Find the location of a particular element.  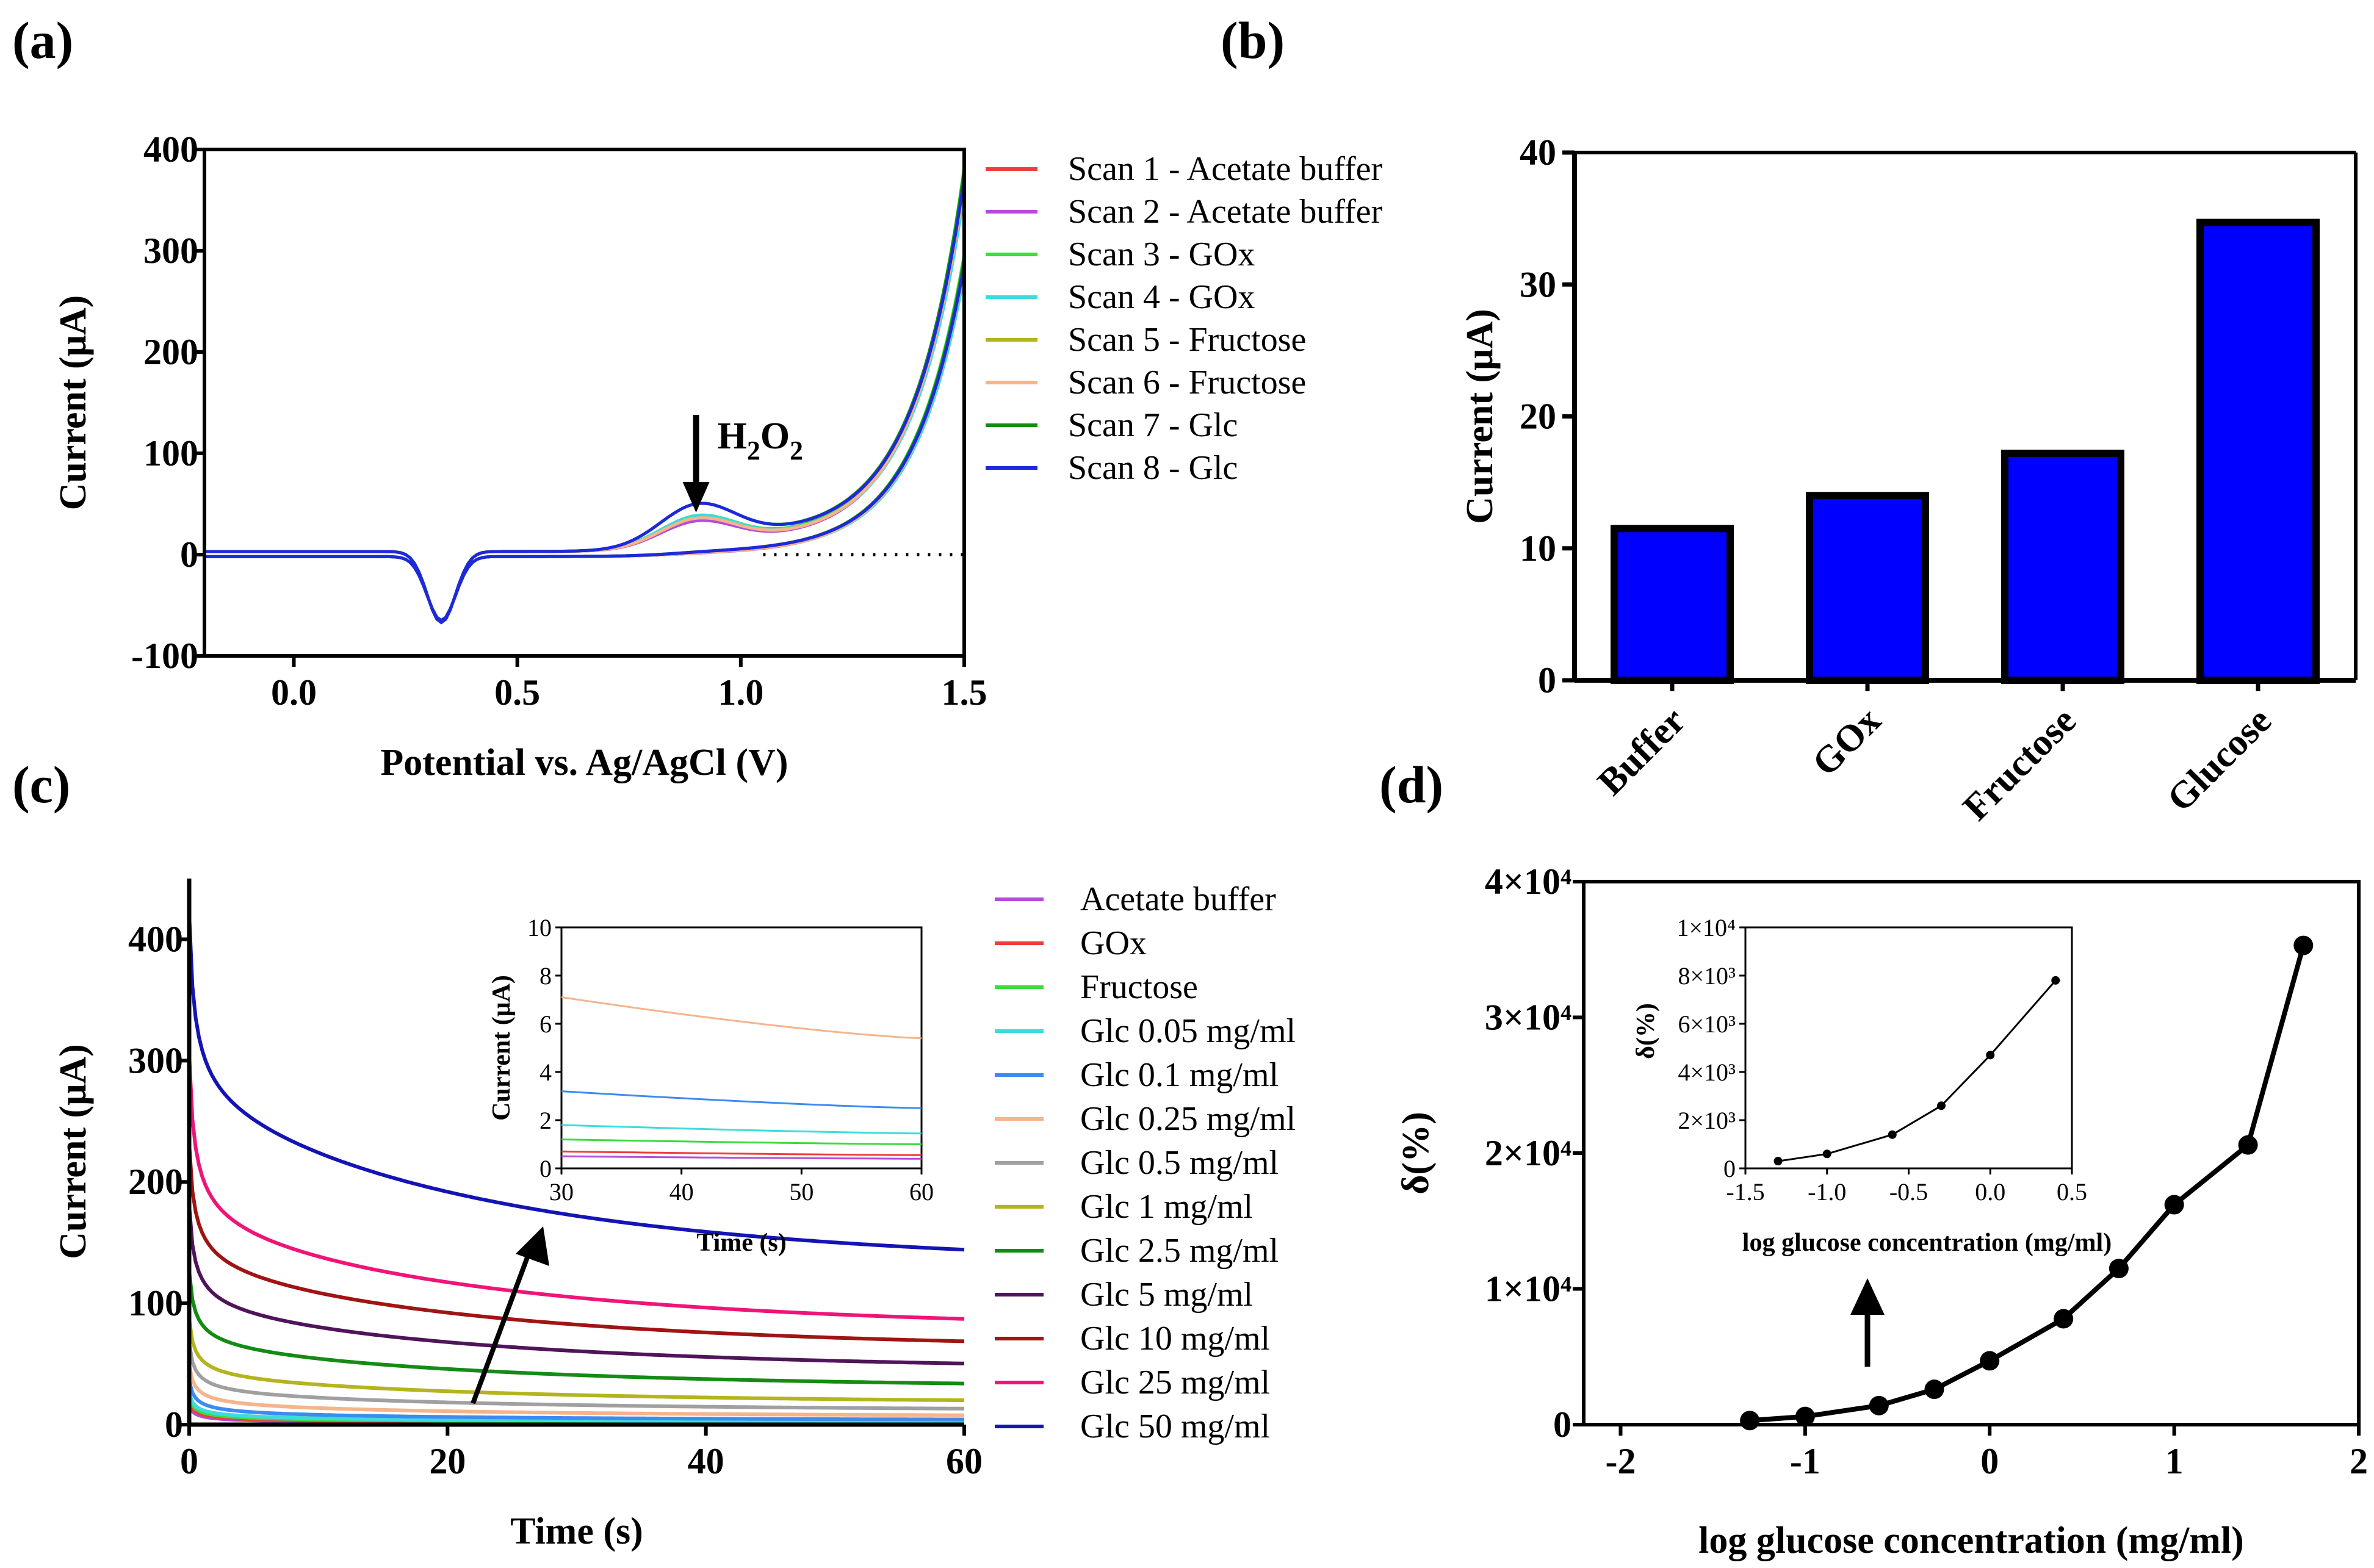

x-tick-label-a: 0.5 is located at coordinates (517, 692).